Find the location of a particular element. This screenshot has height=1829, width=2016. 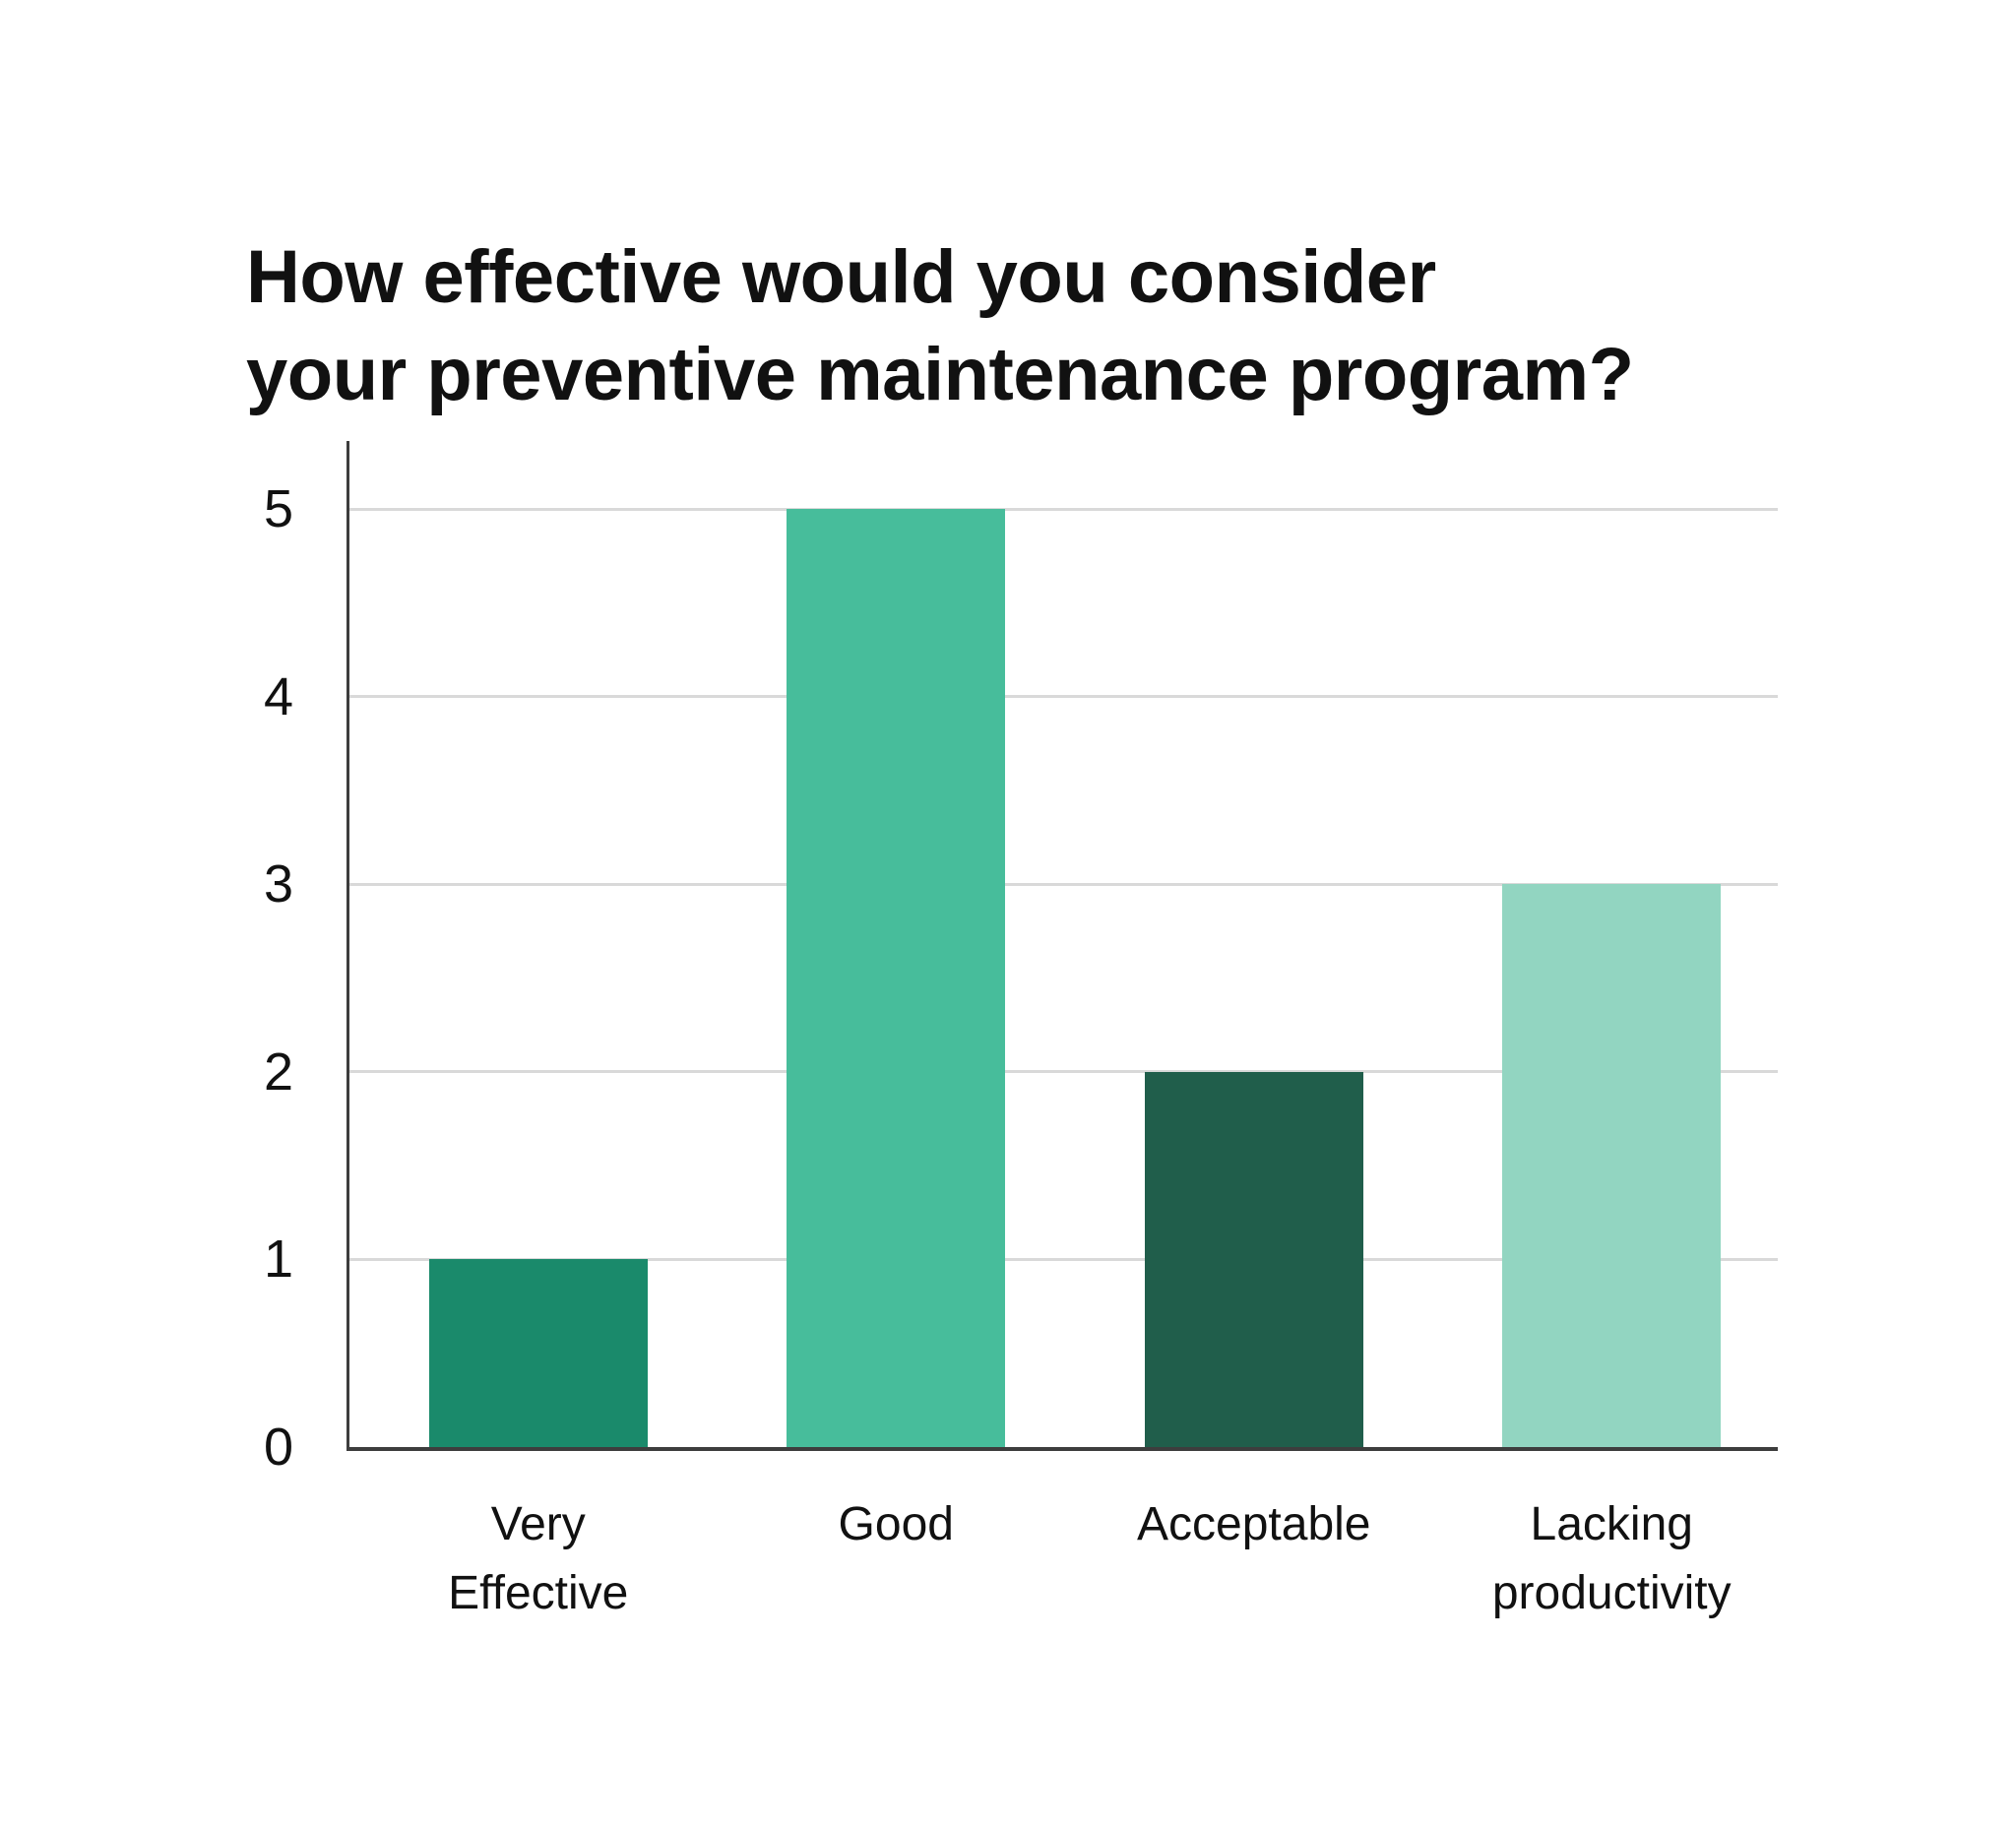

y-axis-line is located at coordinates (347, 944).